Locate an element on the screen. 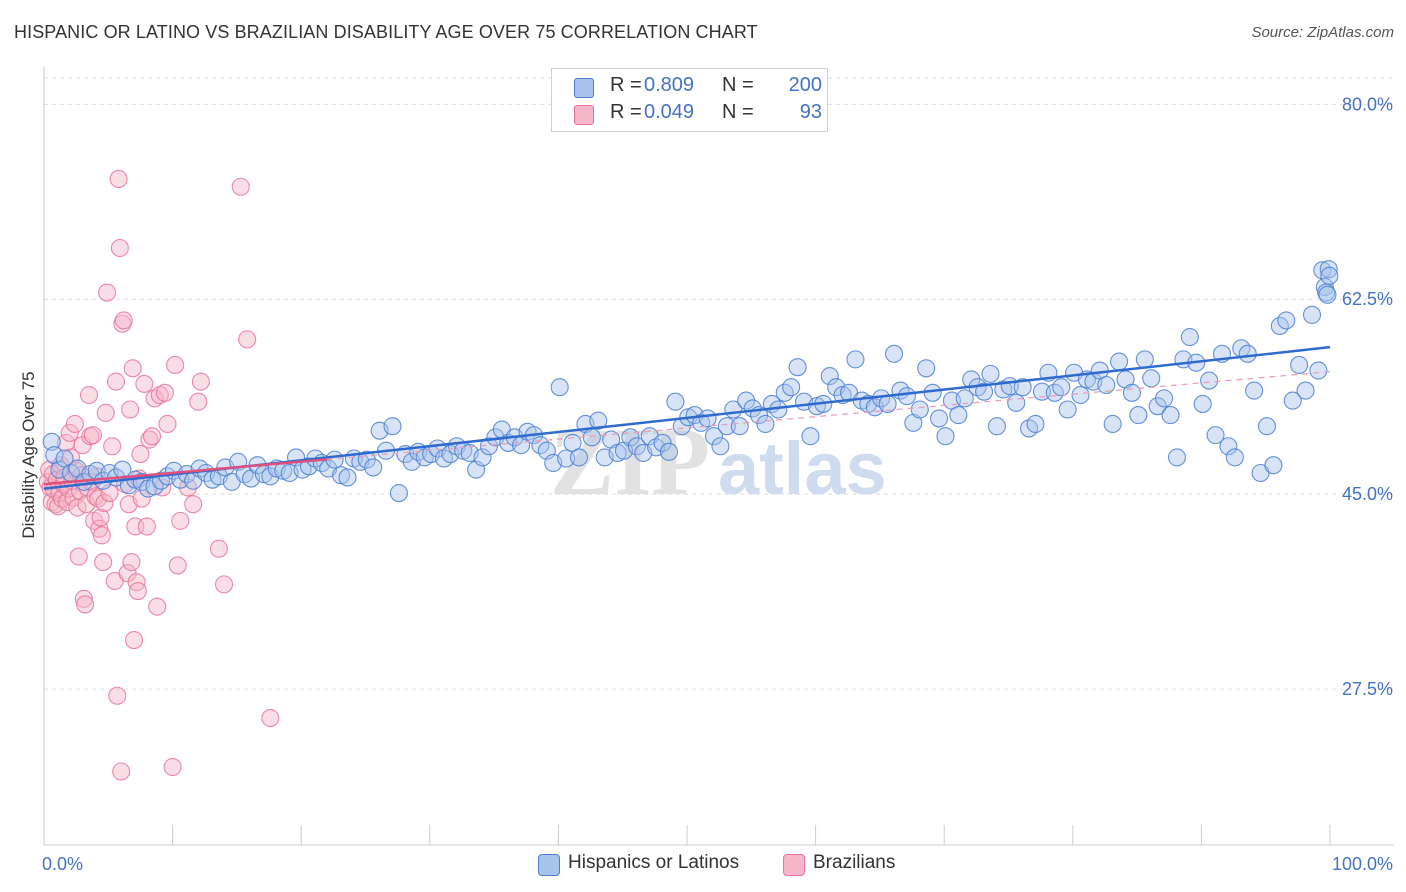 This screenshot has width=1406, height=892. watermark-atlas: atlas is located at coordinates (802, 468).